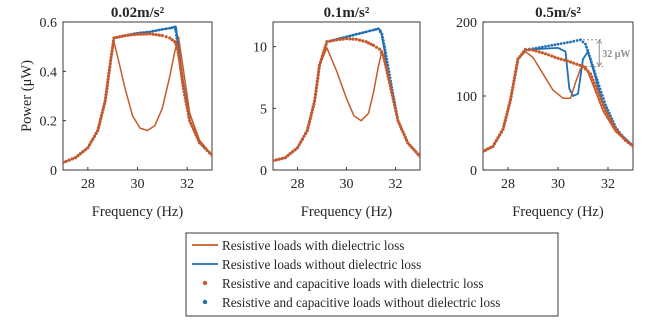  Describe the element at coordinates (347, 184) in the screenshot. I see `x-tick-label: 30` at that location.